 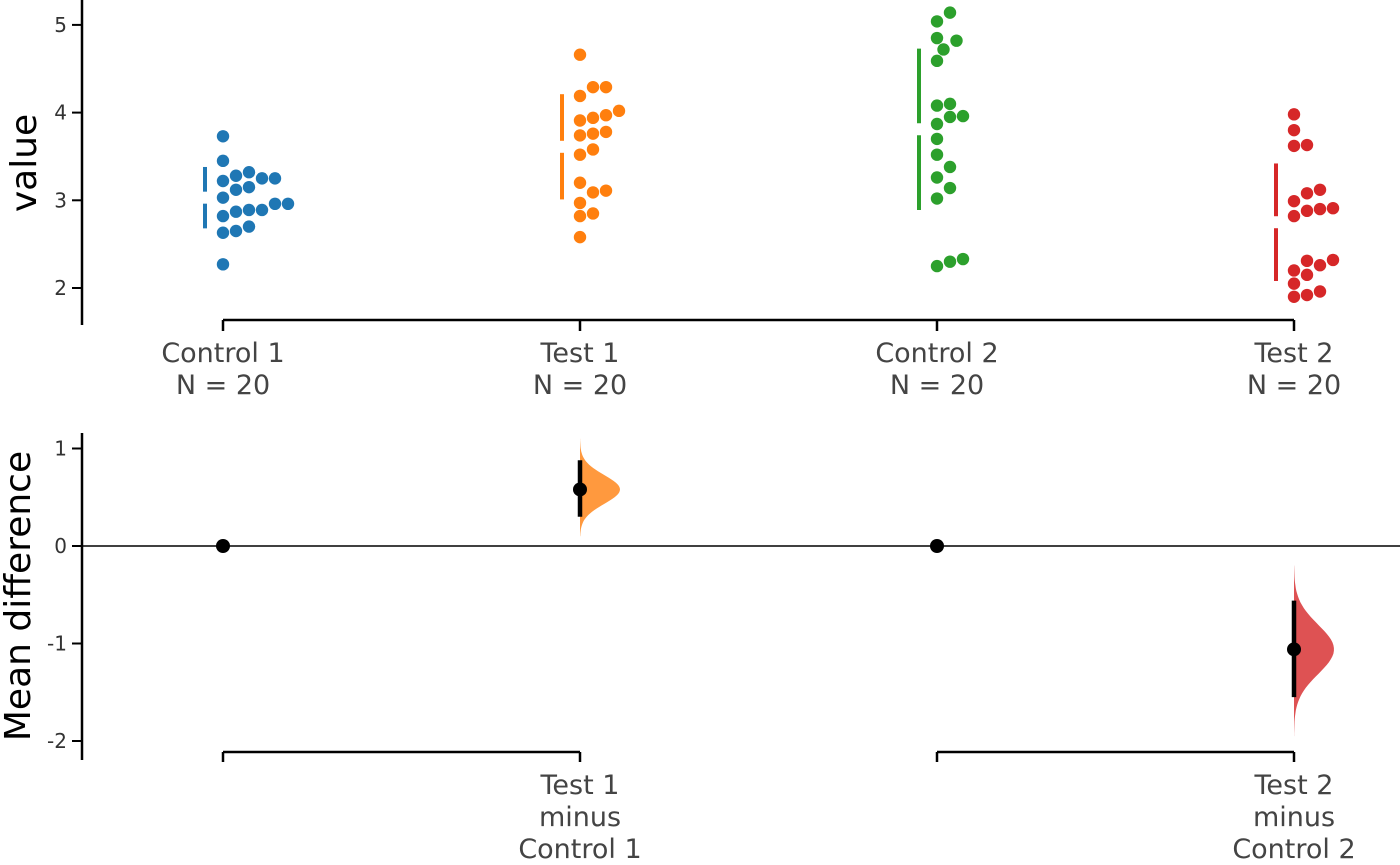 What do you see at coordinates (57, 644) in the screenshot?
I see `bottom-y-tick-label: -1` at bounding box center [57, 644].